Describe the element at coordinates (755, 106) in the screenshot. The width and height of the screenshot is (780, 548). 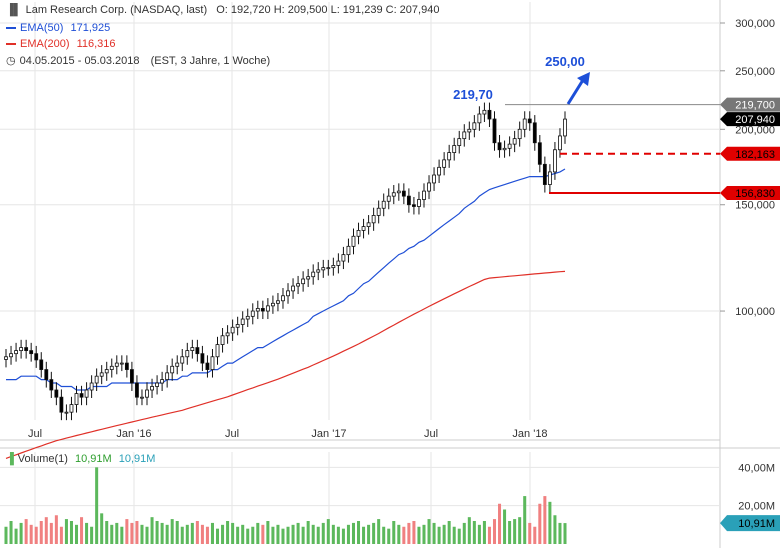
I see `price-tag-label: 219,700` at that location.